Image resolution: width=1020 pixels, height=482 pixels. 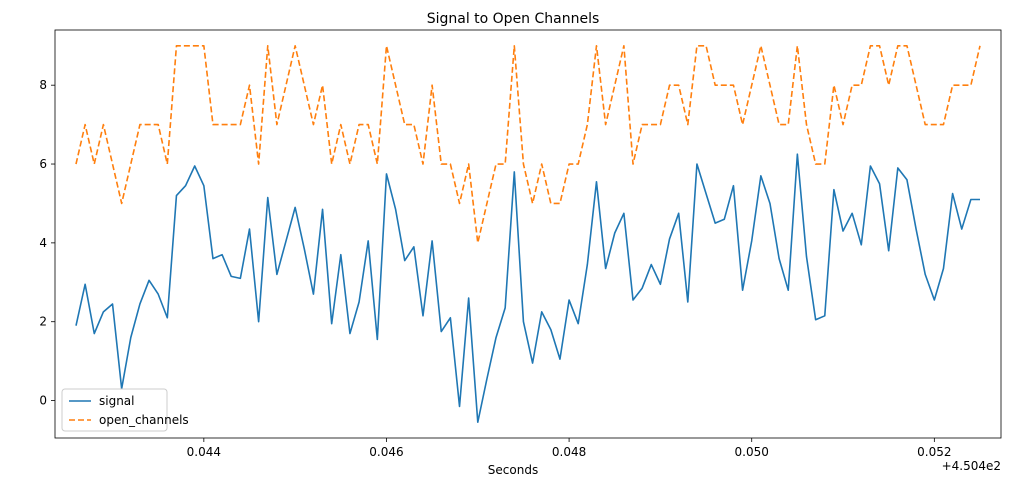 What do you see at coordinates (125, 410) in the screenshot?
I see `legend: signal open_channels` at bounding box center [125, 410].